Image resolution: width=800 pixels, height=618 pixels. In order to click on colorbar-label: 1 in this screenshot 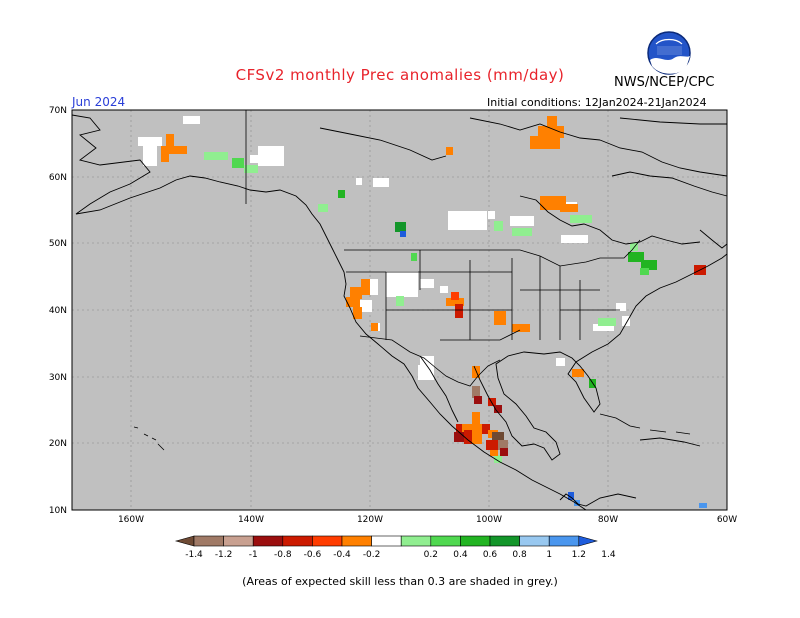, I will do `click(549, 555)`.